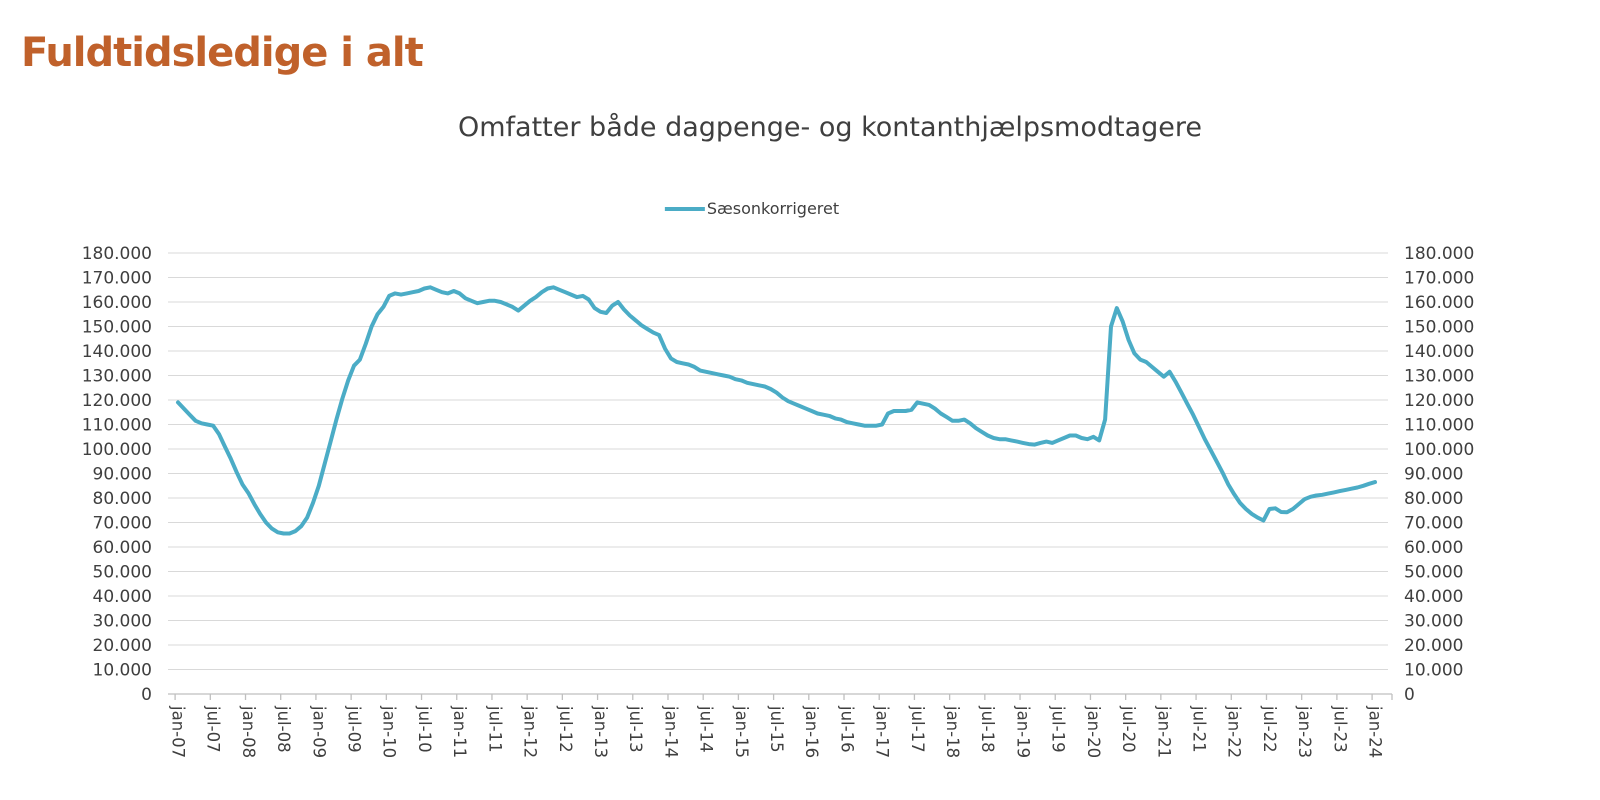 The height and width of the screenshot is (800, 1600). Describe the element at coordinates (1128, 729) in the screenshot. I see `x-axis-label: jul-20` at that location.